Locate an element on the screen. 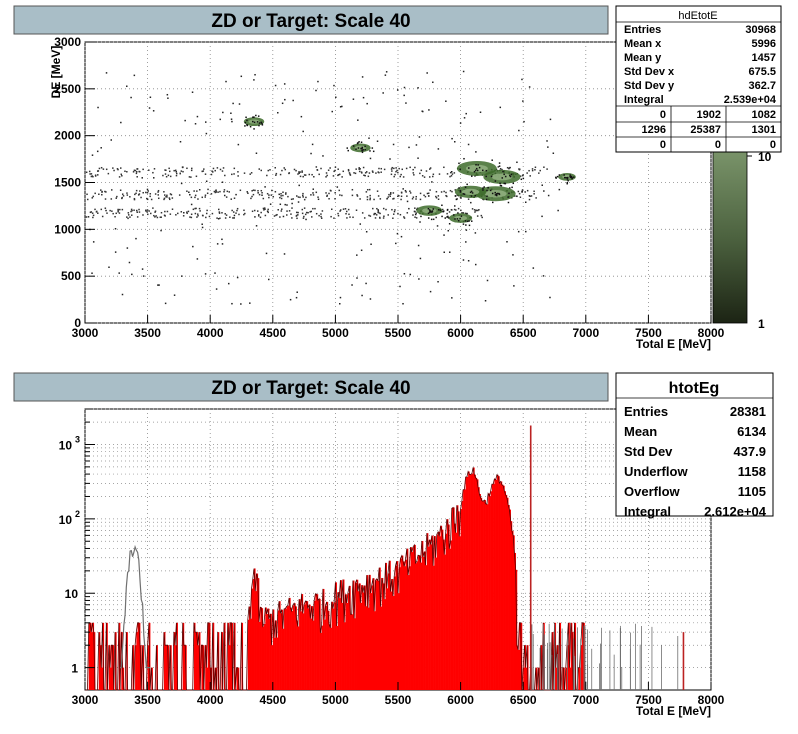 This screenshot has height=734, width=798. top-stat-value: 30968 is located at coordinates (760, 30).